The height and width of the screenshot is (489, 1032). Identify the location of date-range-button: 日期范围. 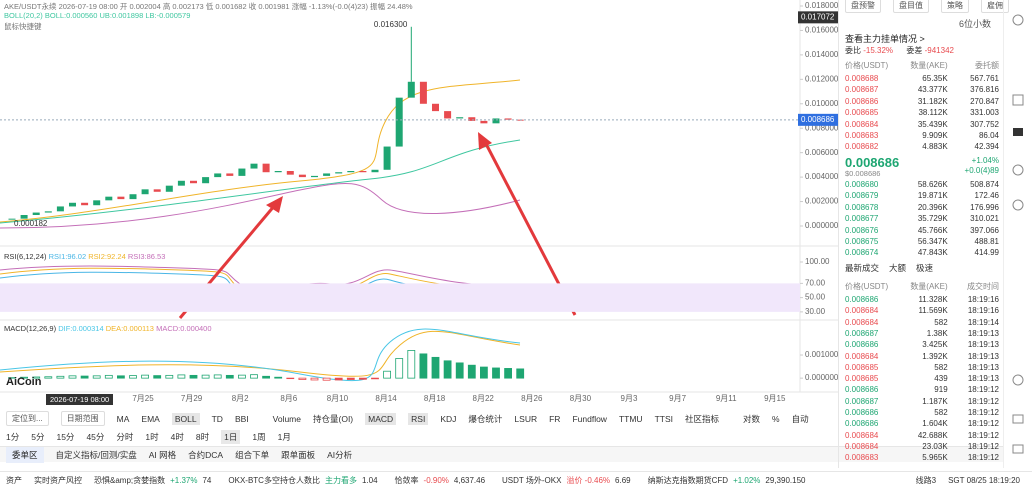
(82, 418).